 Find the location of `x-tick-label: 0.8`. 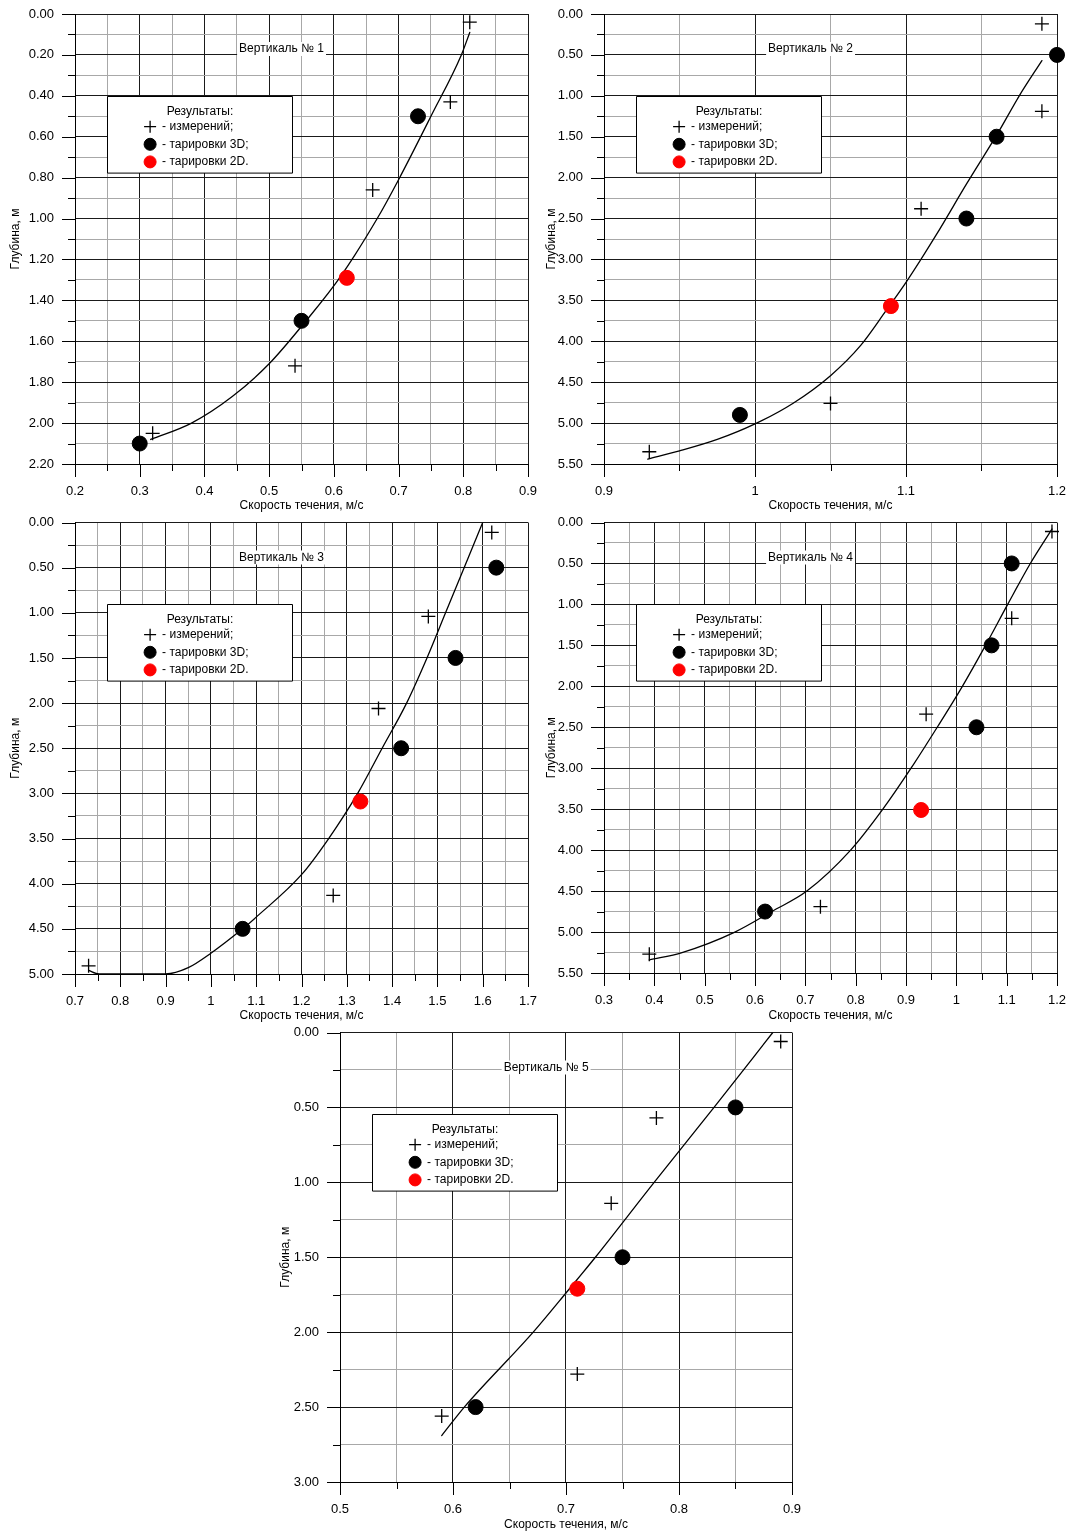

x-tick-label: 0.8 is located at coordinates (679, 1509).